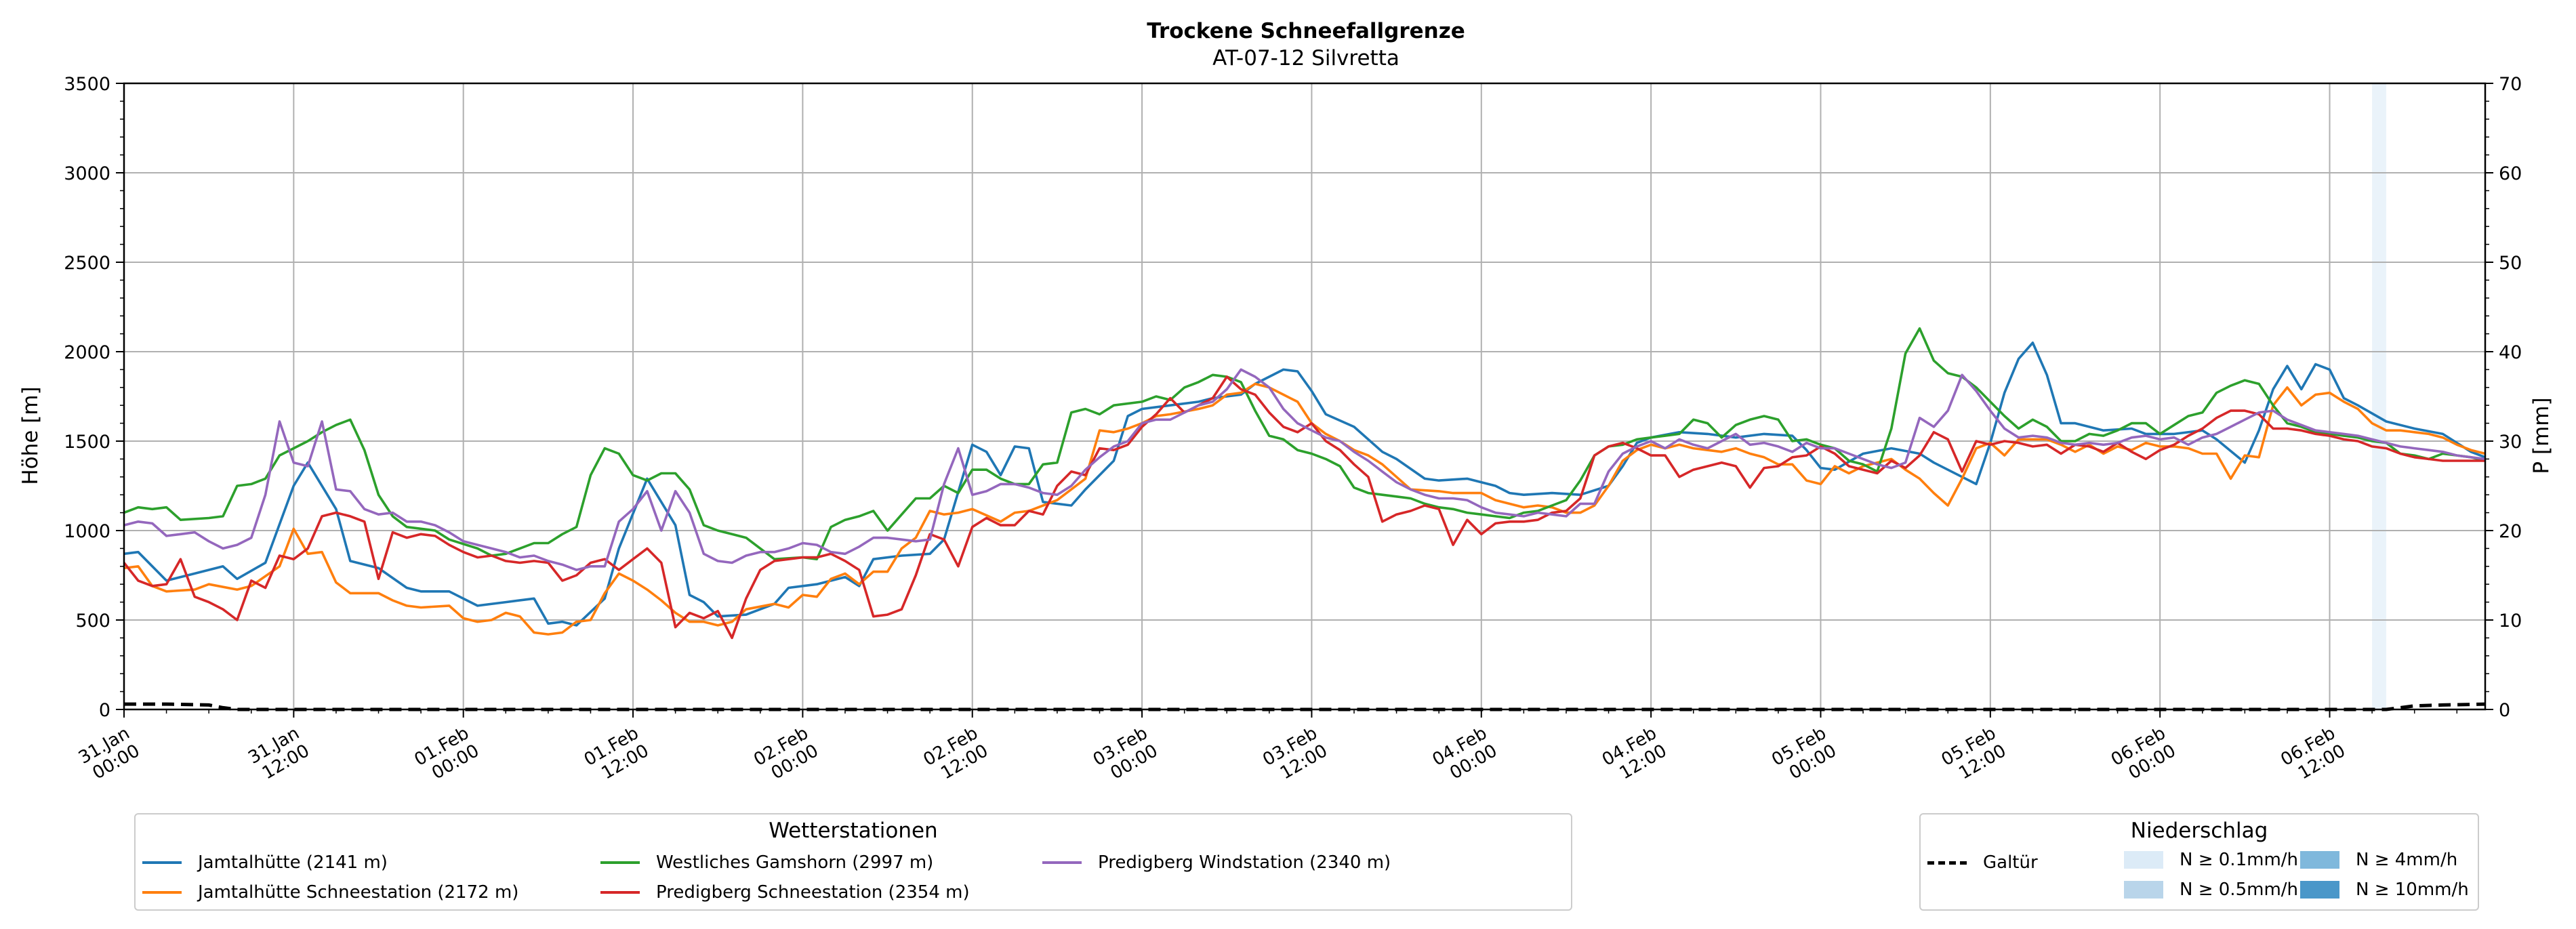 This screenshot has height=929, width=2576. I want to click on y2-axis-label: P [mm], so click(2541, 435).